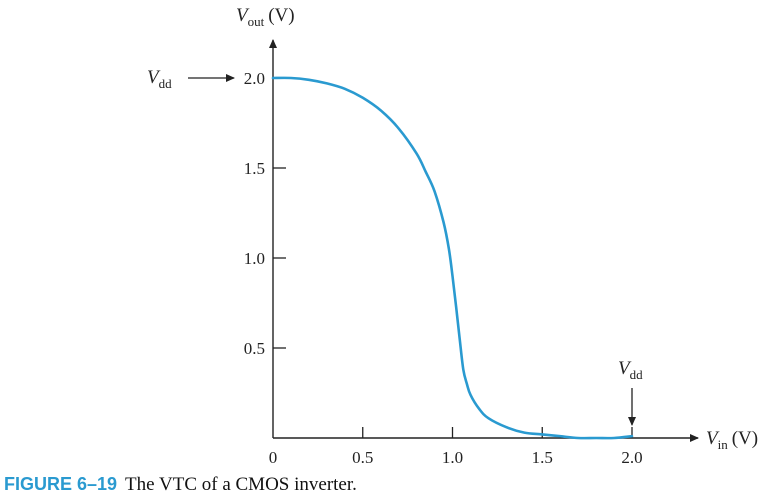 This screenshot has height=503, width=776. I want to click on figure-caption: FIGURE 6–19 The VTC of a CMOS inverter., so click(180, 485).